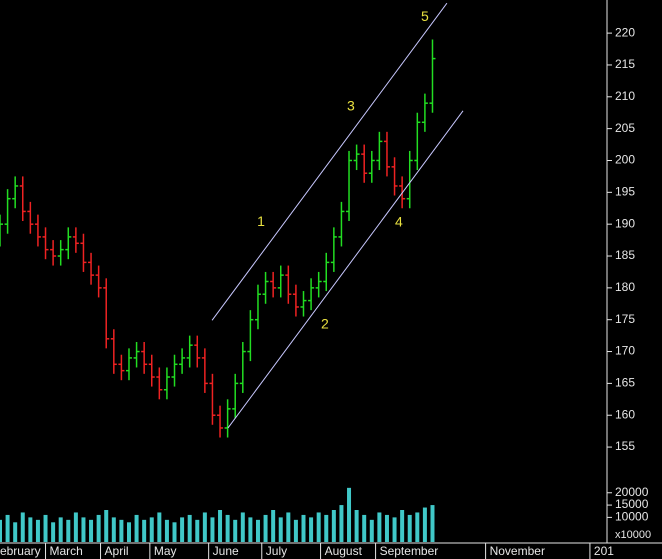 The height and width of the screenshot is (559, 662). I want to click on volume-tick-label: 15000, so click(632, 504).